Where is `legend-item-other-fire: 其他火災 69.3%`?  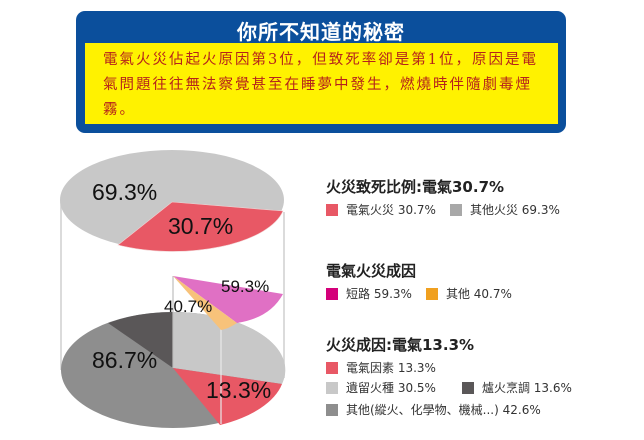
legend-item-other-fire: 其他火災 69.3% is located at coordinates (504, 209).